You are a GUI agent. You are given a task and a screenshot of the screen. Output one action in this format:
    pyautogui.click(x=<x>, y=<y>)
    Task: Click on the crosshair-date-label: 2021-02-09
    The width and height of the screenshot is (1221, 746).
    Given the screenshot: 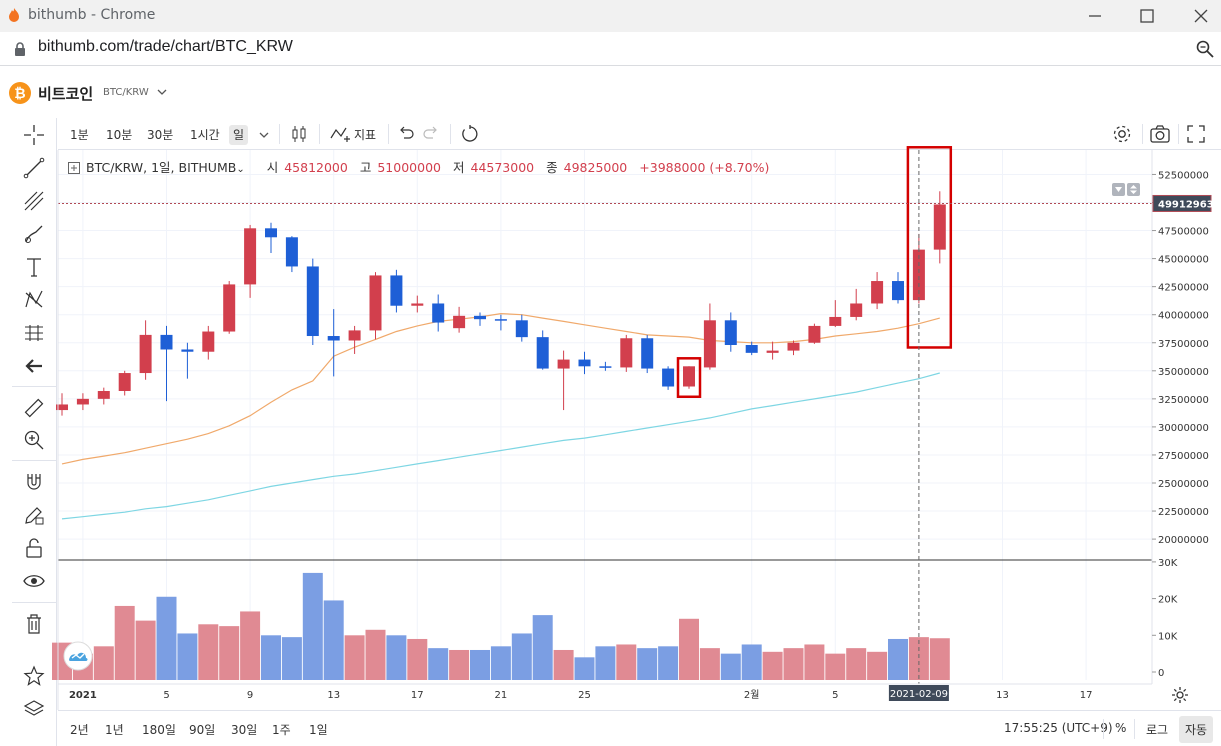 What is the action you would take?
    pyautogui.click(x=919, y=694)
    